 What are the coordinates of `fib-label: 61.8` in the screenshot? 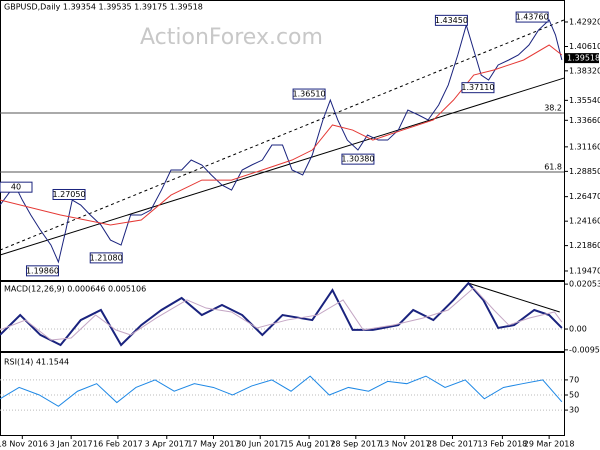 It's located at (553, 167).